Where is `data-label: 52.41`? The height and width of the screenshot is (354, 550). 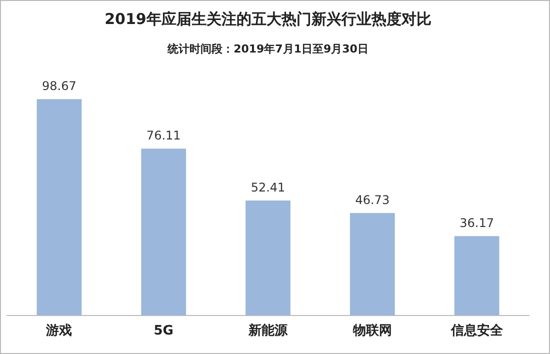
data-label: 52.41 is located at coordinates (268, 187).